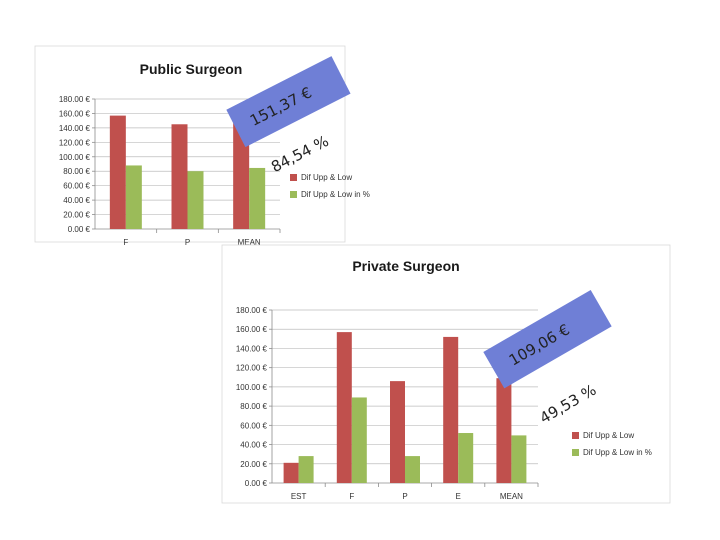 This screenshot has width=720, height=540. I want to click on private-ytick-label: 140.00 €, so click(252, 348).